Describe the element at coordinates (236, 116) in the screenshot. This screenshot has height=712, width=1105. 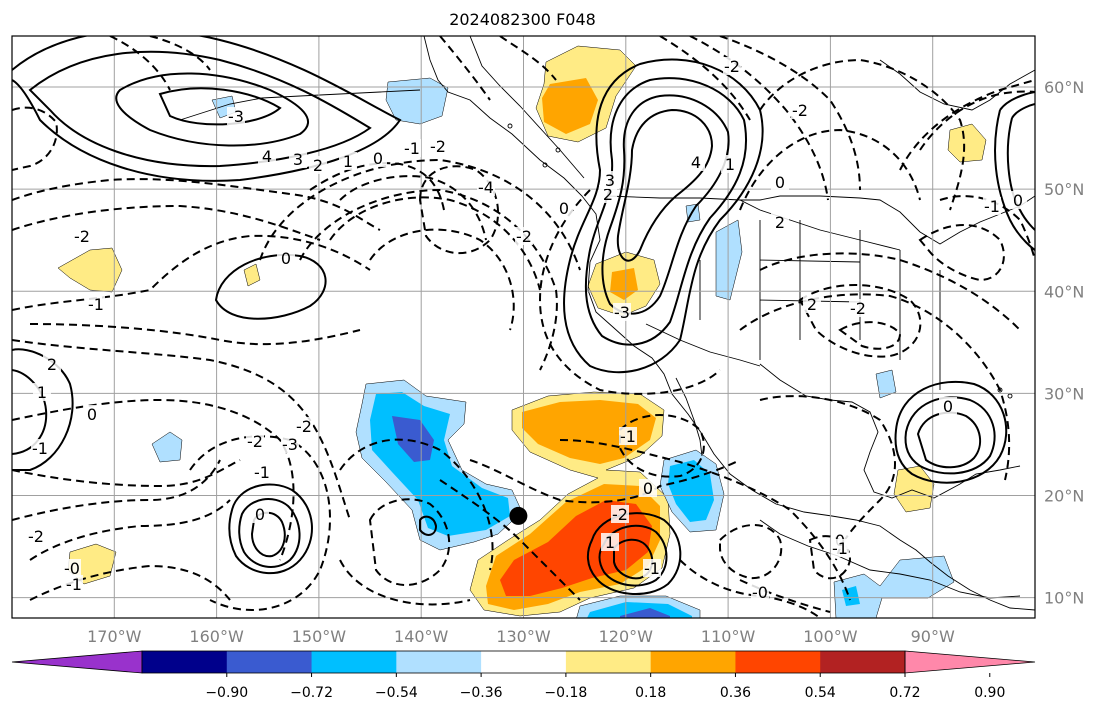
I see `svg-text: -3` at that location.